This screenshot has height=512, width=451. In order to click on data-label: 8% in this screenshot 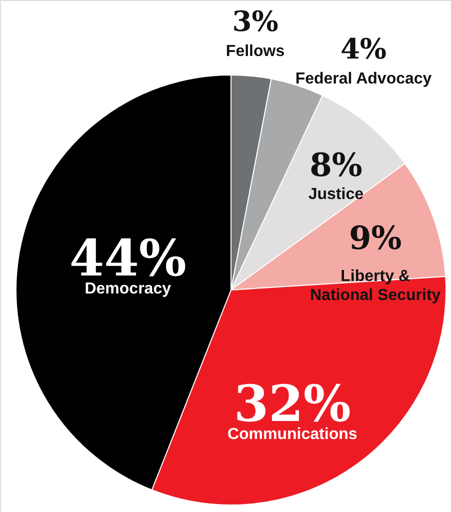, I will do `click(336, 165)`.